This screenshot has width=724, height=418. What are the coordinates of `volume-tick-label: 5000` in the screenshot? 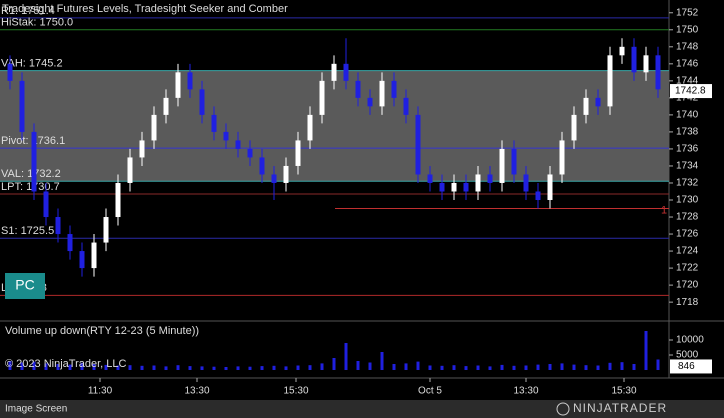 It's located at (687, 355).